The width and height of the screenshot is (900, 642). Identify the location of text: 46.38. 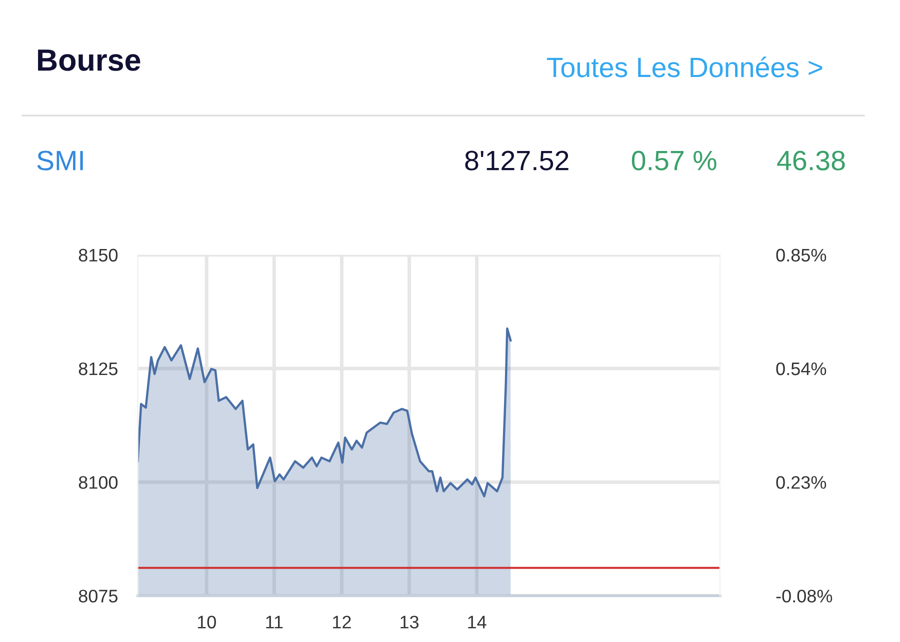
(811, 160).